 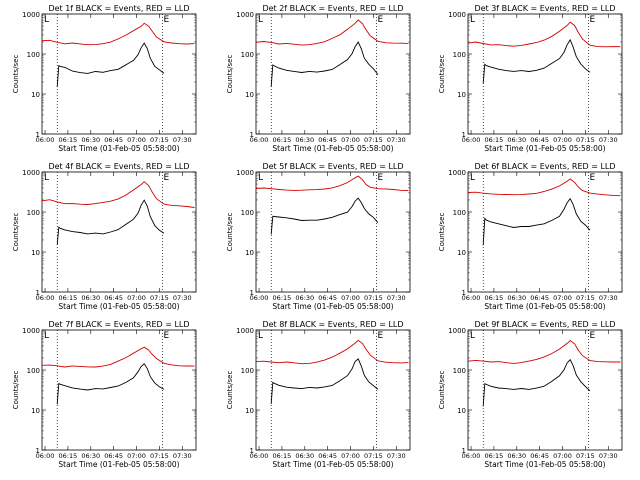 I want to click on chart-title: Det 7f BLACK = Events, RED = LLD, so click(x=118, y=324).